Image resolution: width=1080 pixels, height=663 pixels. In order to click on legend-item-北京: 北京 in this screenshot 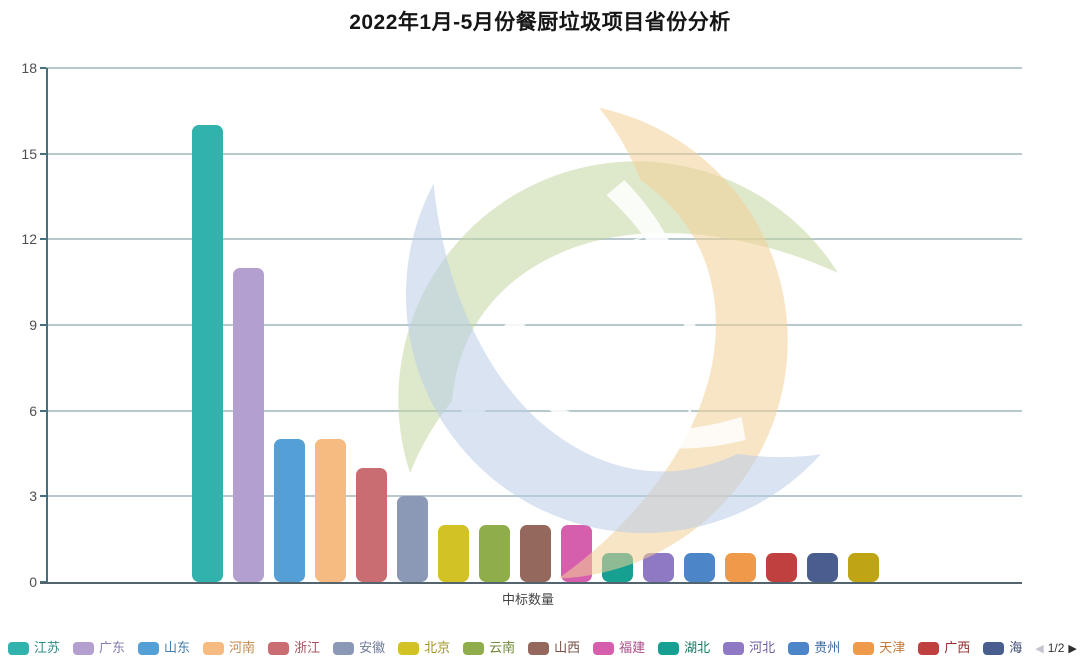, I will do `click(424, 648)`.